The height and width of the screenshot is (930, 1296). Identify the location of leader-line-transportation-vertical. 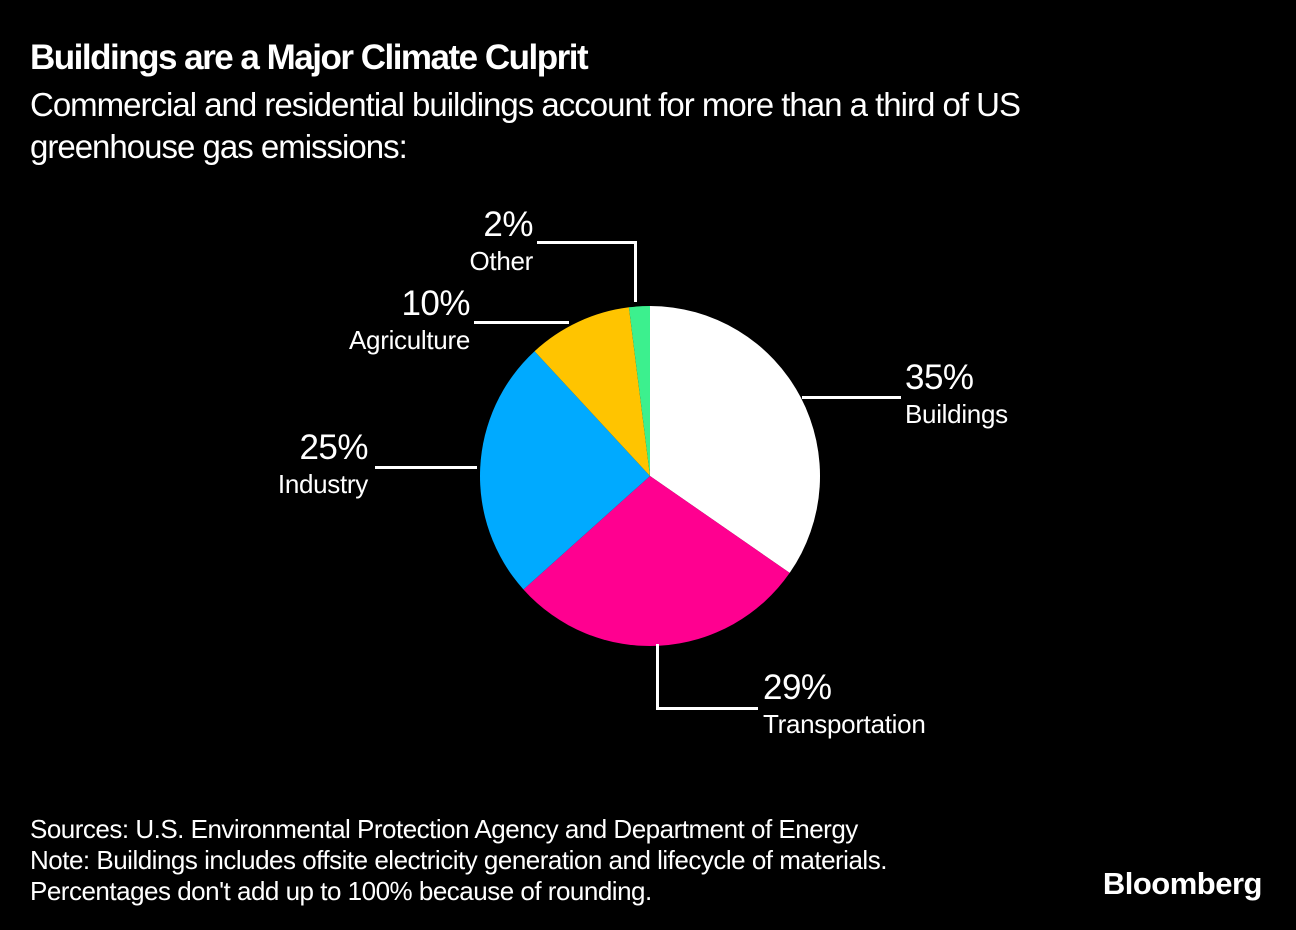
(657, 677).